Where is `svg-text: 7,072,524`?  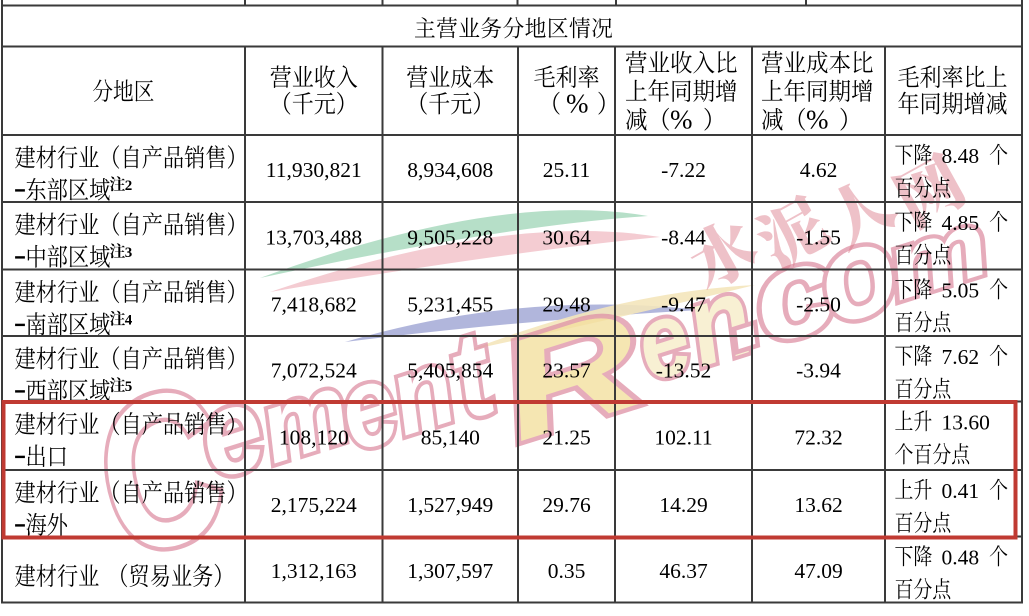 svg-text: 7,072,524 is located at coordinates (314, 370).